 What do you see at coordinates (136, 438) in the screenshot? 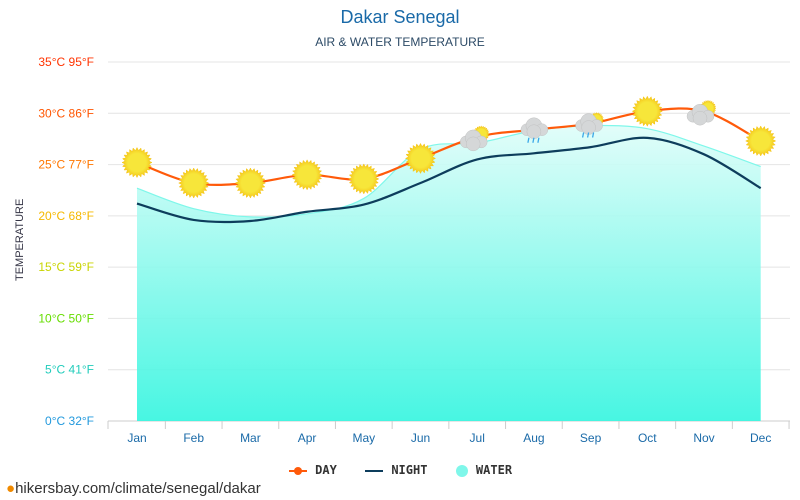
I see `x-tick-label: Jan` at bounding box center [136, 438].